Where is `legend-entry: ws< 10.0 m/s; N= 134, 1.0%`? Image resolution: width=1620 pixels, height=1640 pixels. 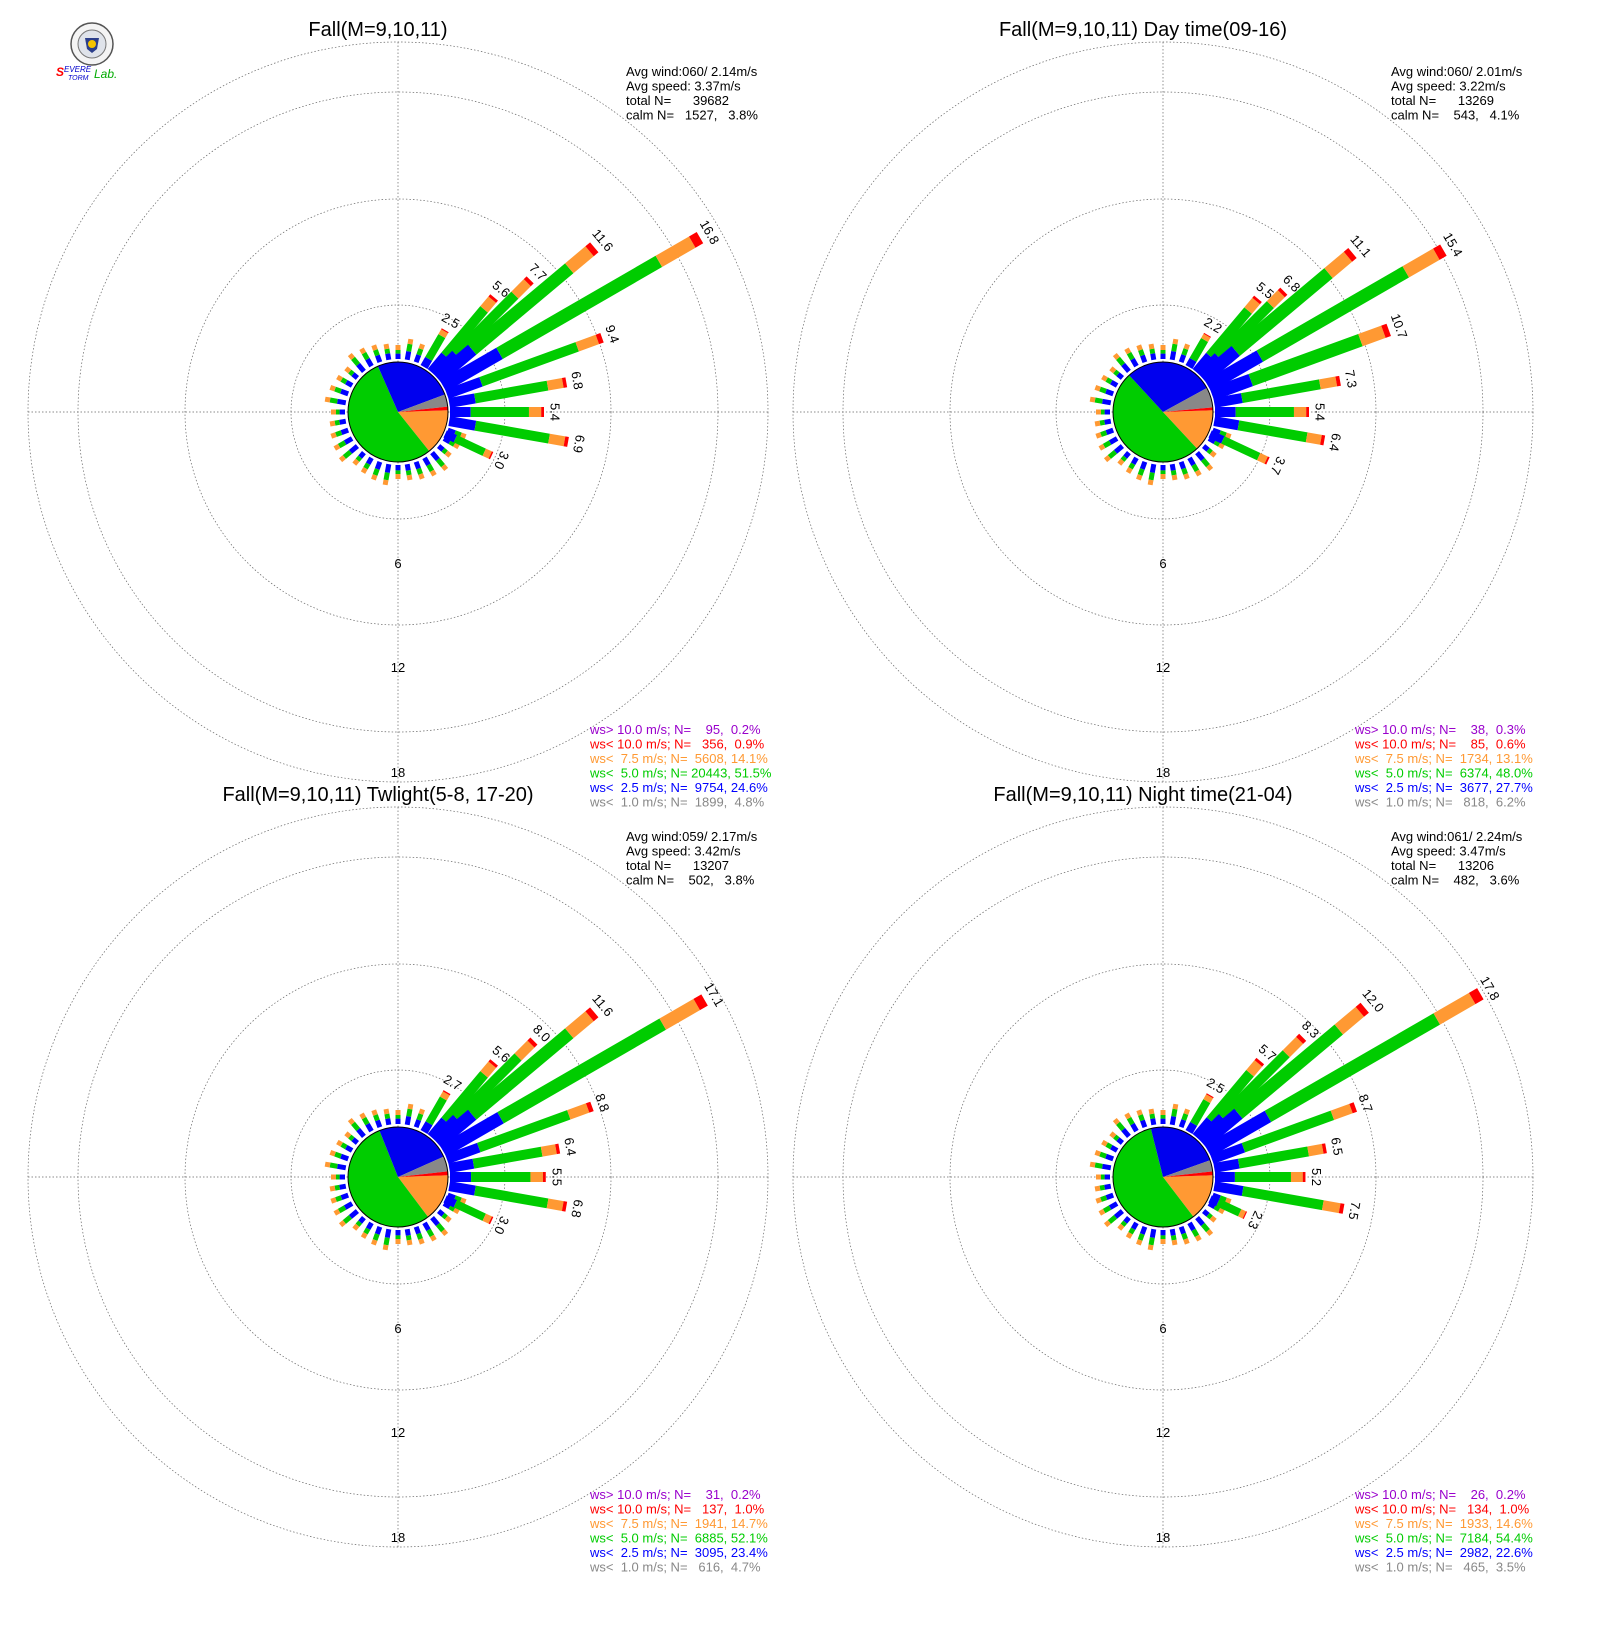
legend-entry: ws< 10.0 m/s; N= 134, 1.0% is located at coordinates (1442, 1509).